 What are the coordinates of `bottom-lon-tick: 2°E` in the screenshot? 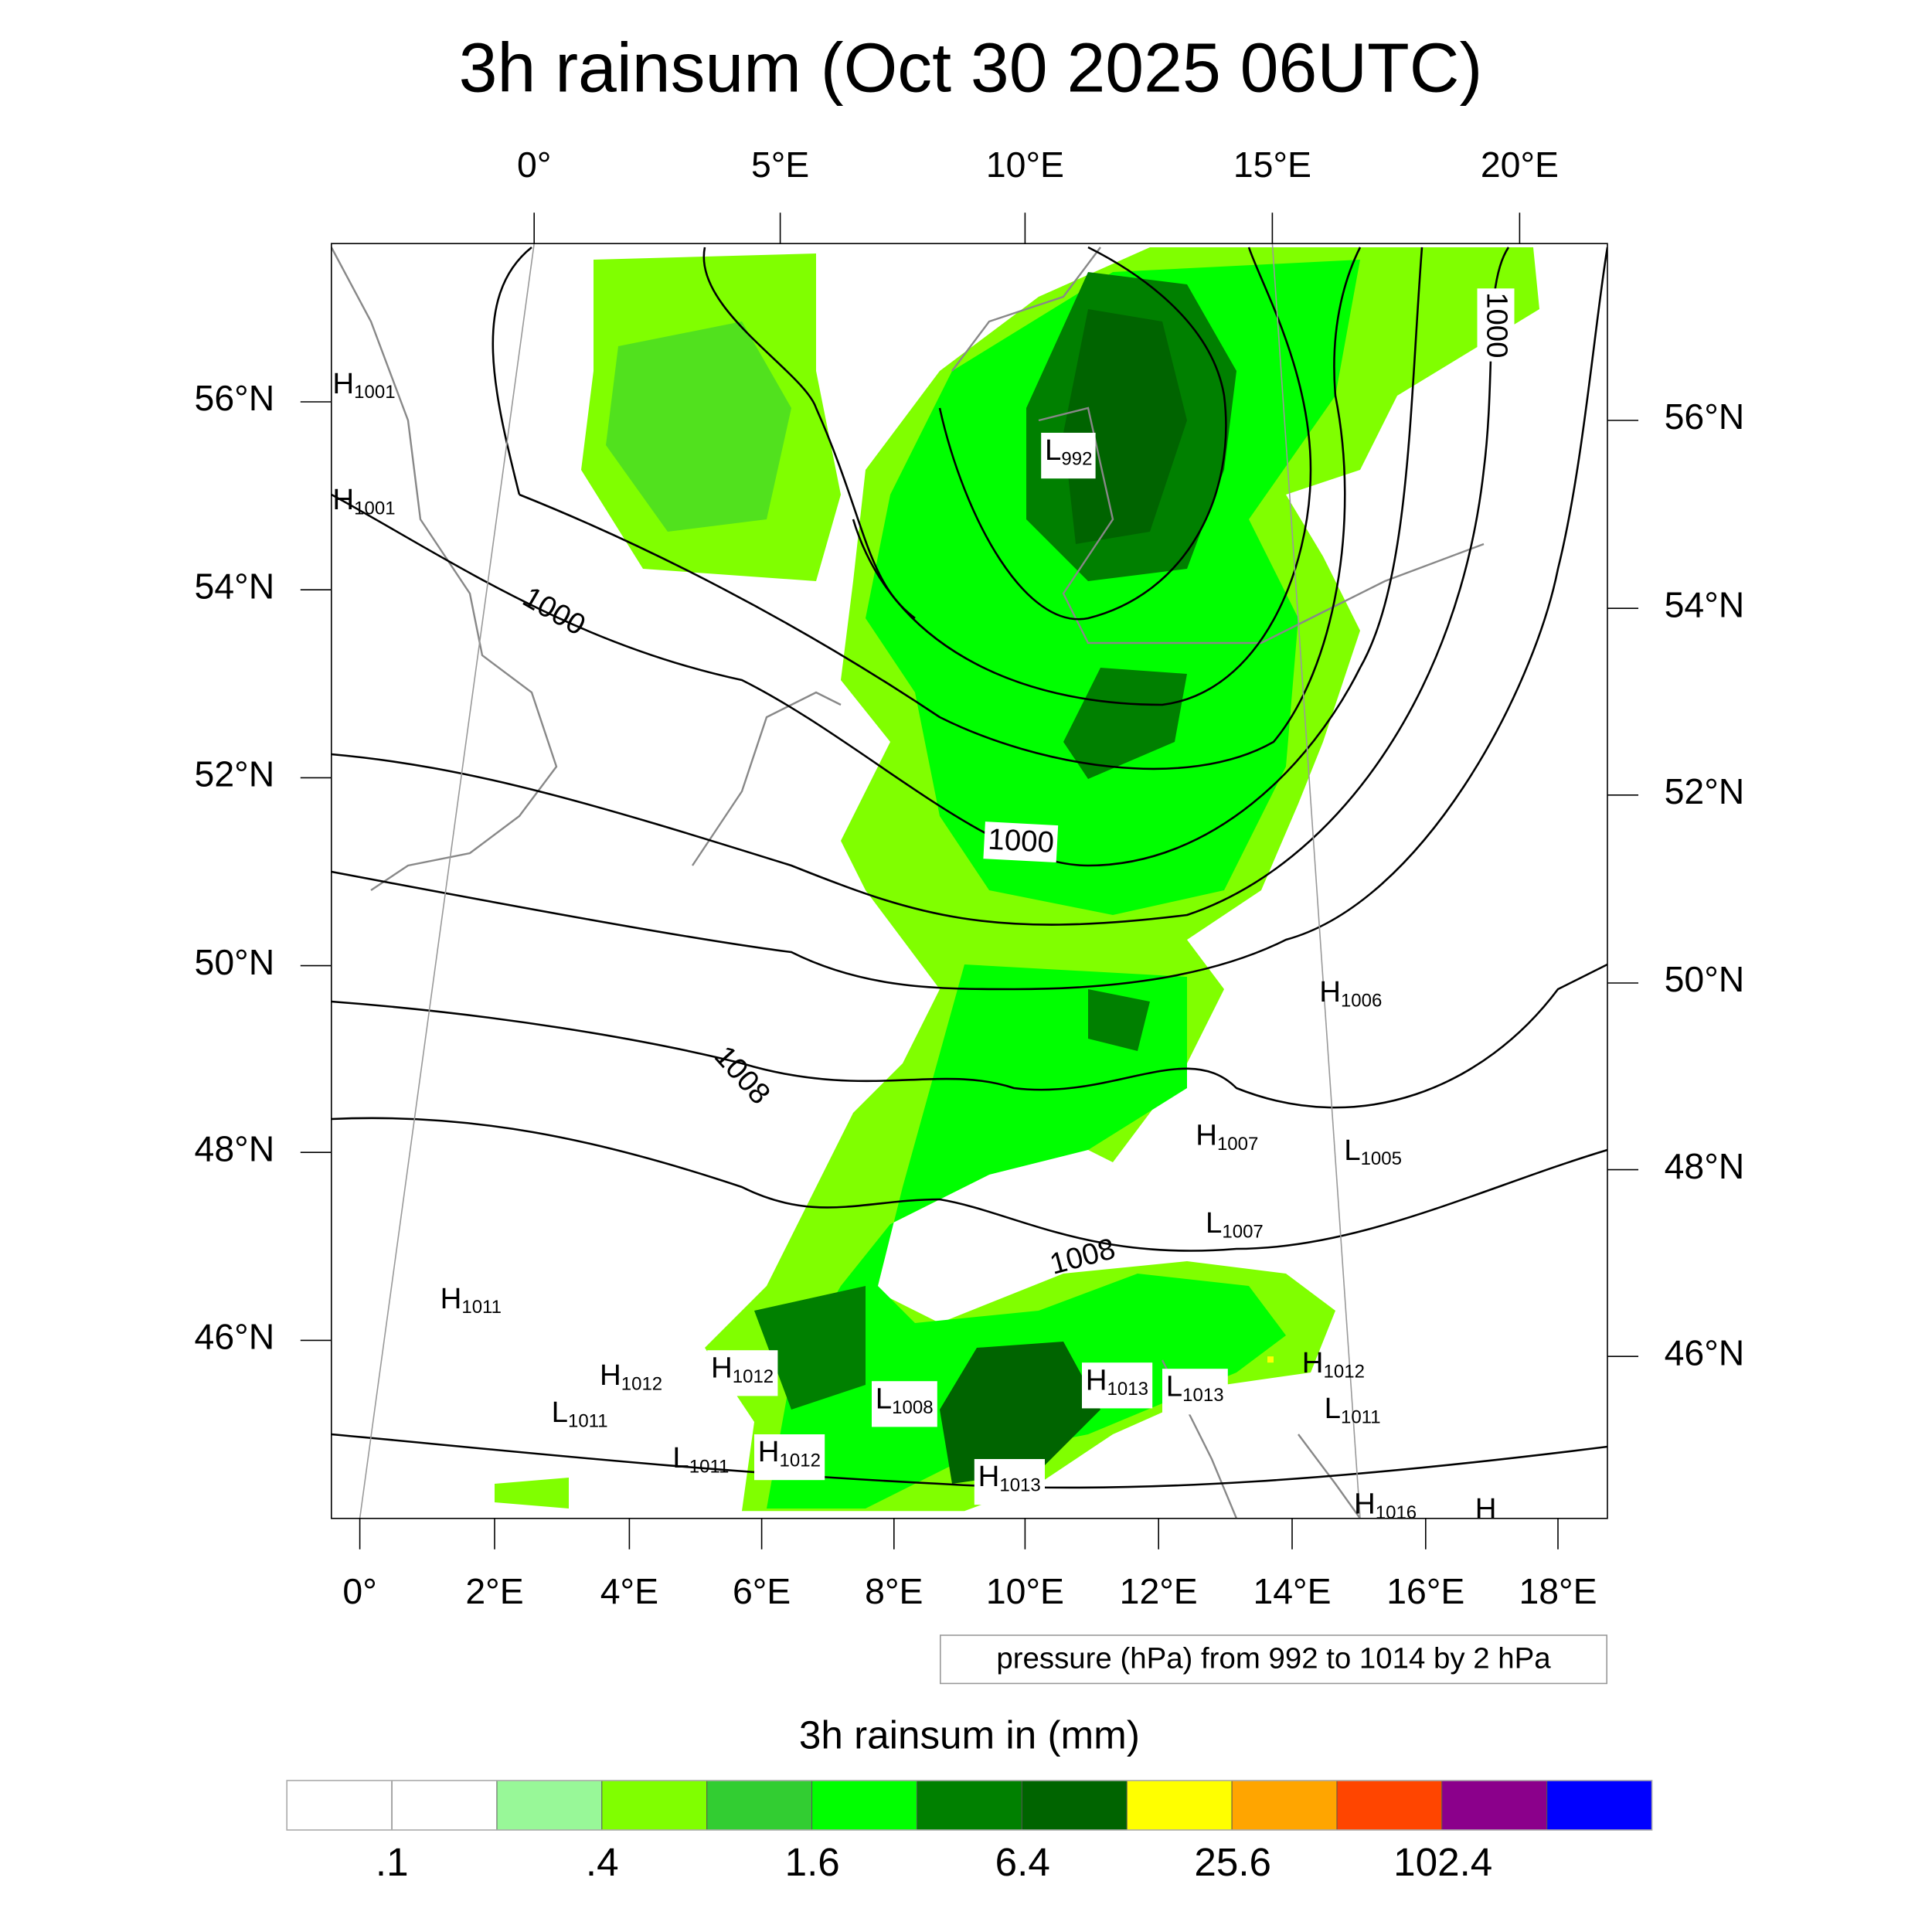 It's located at (495, 1593).